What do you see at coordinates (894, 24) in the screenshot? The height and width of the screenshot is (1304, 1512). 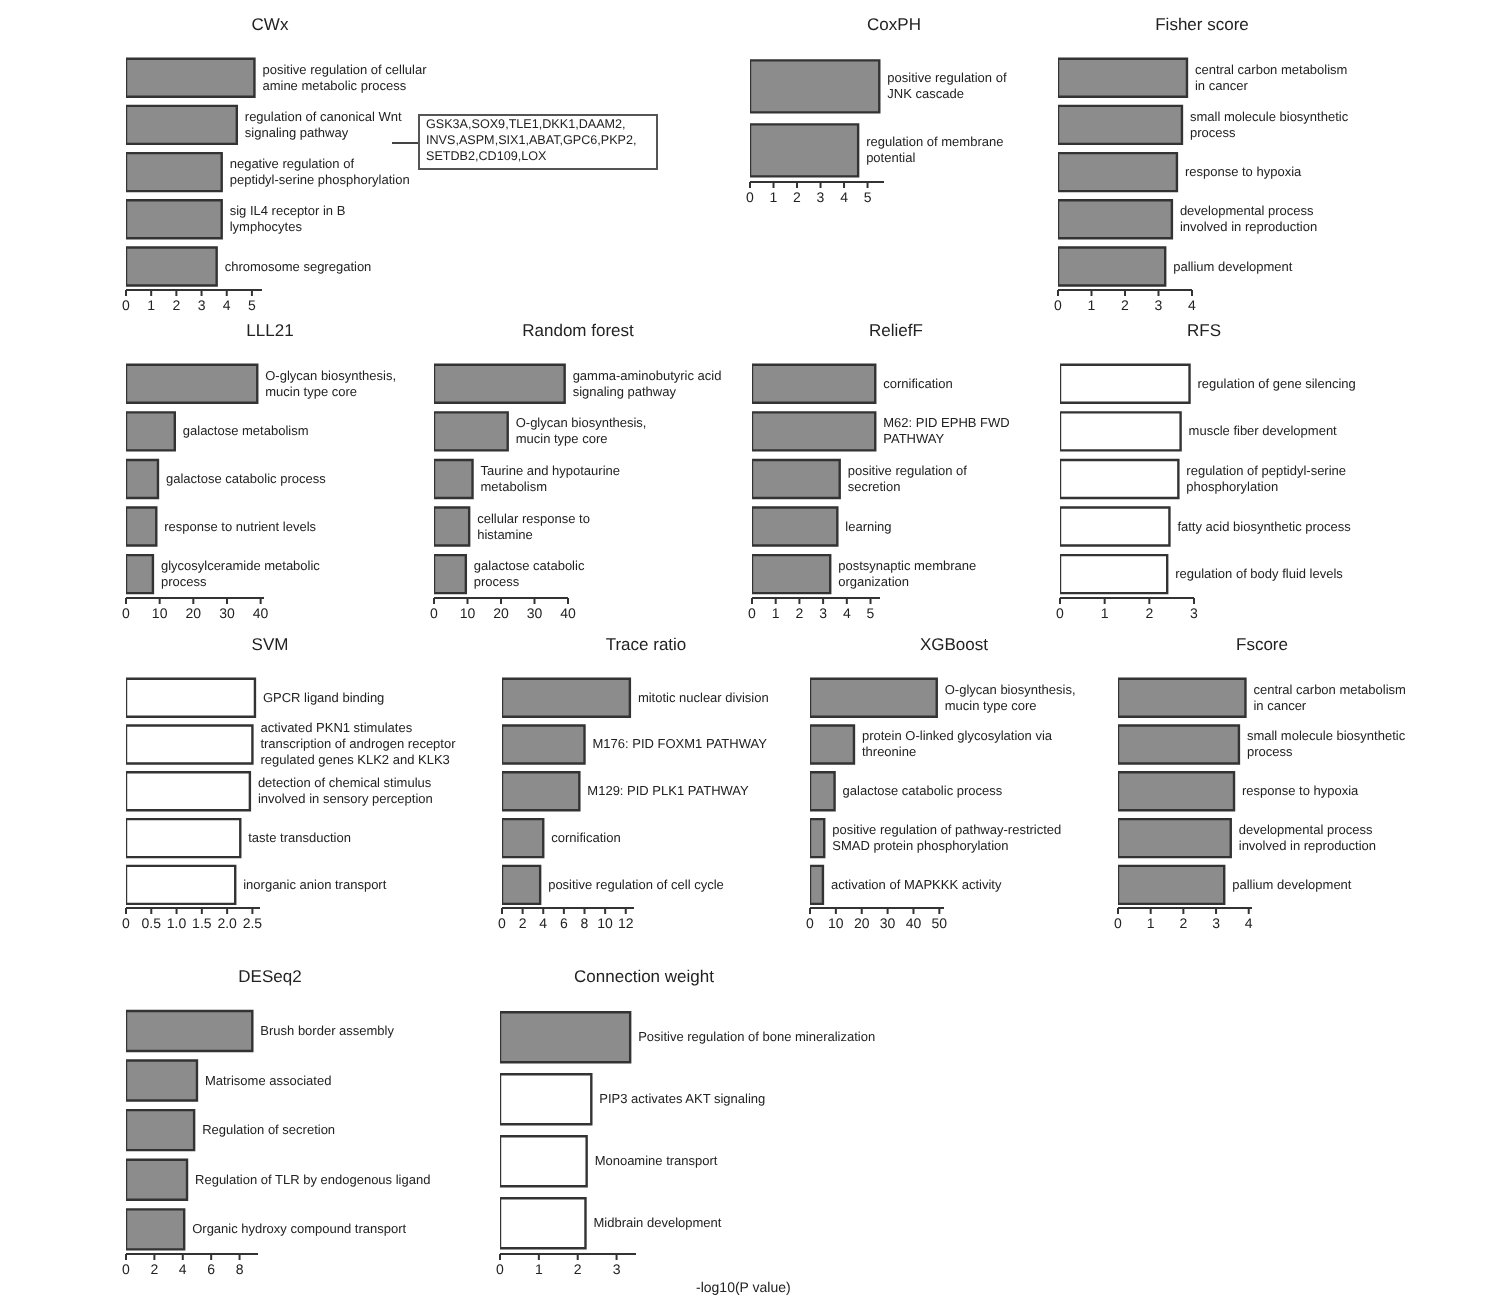 I see `chart-title: CoxPH` at bounding box center [894, 24].